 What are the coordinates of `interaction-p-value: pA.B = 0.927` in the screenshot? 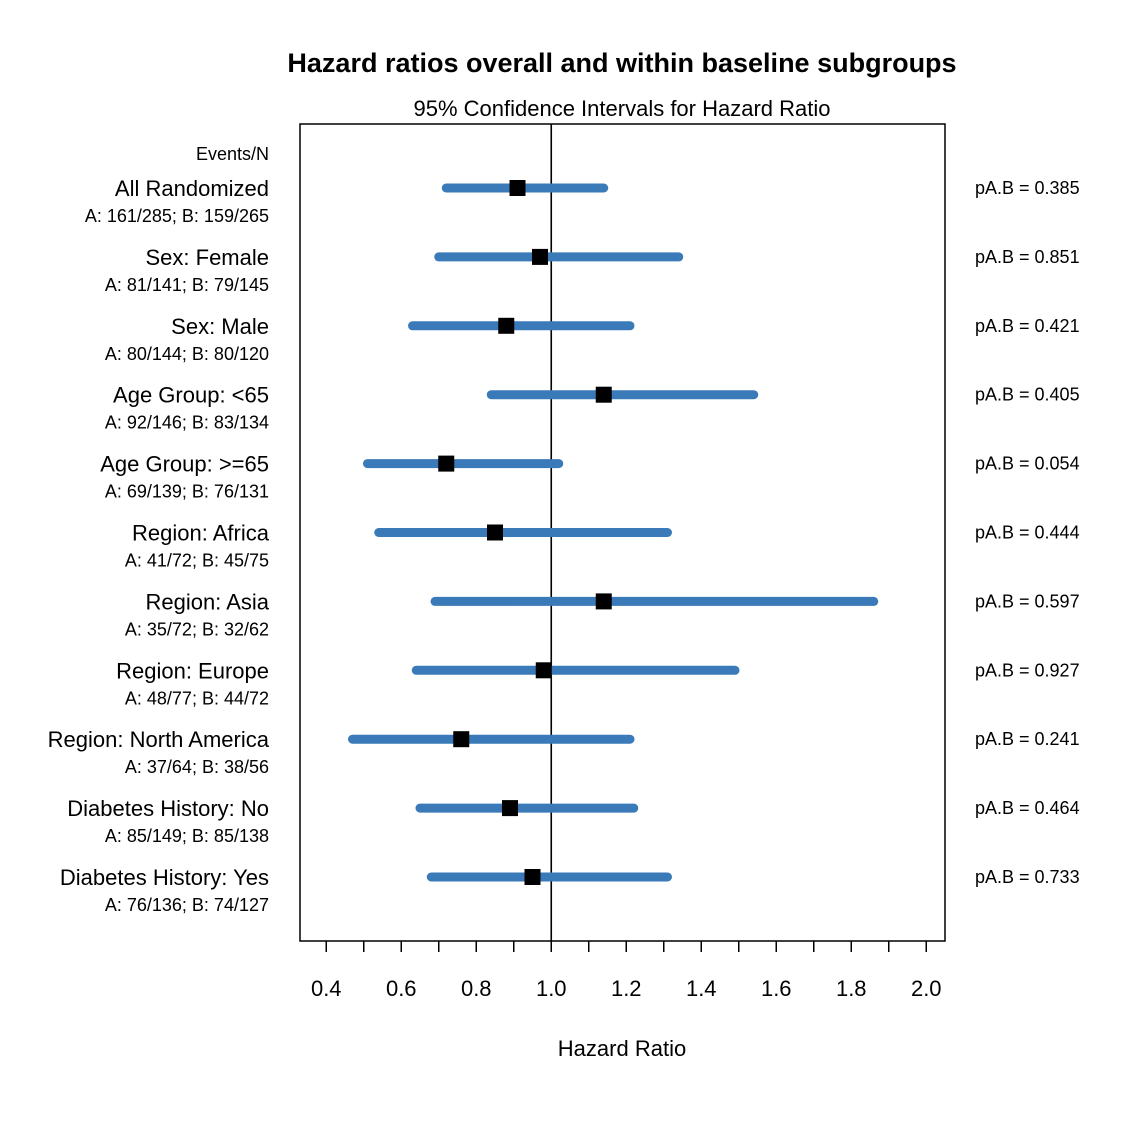 It's located at (1027, 670).